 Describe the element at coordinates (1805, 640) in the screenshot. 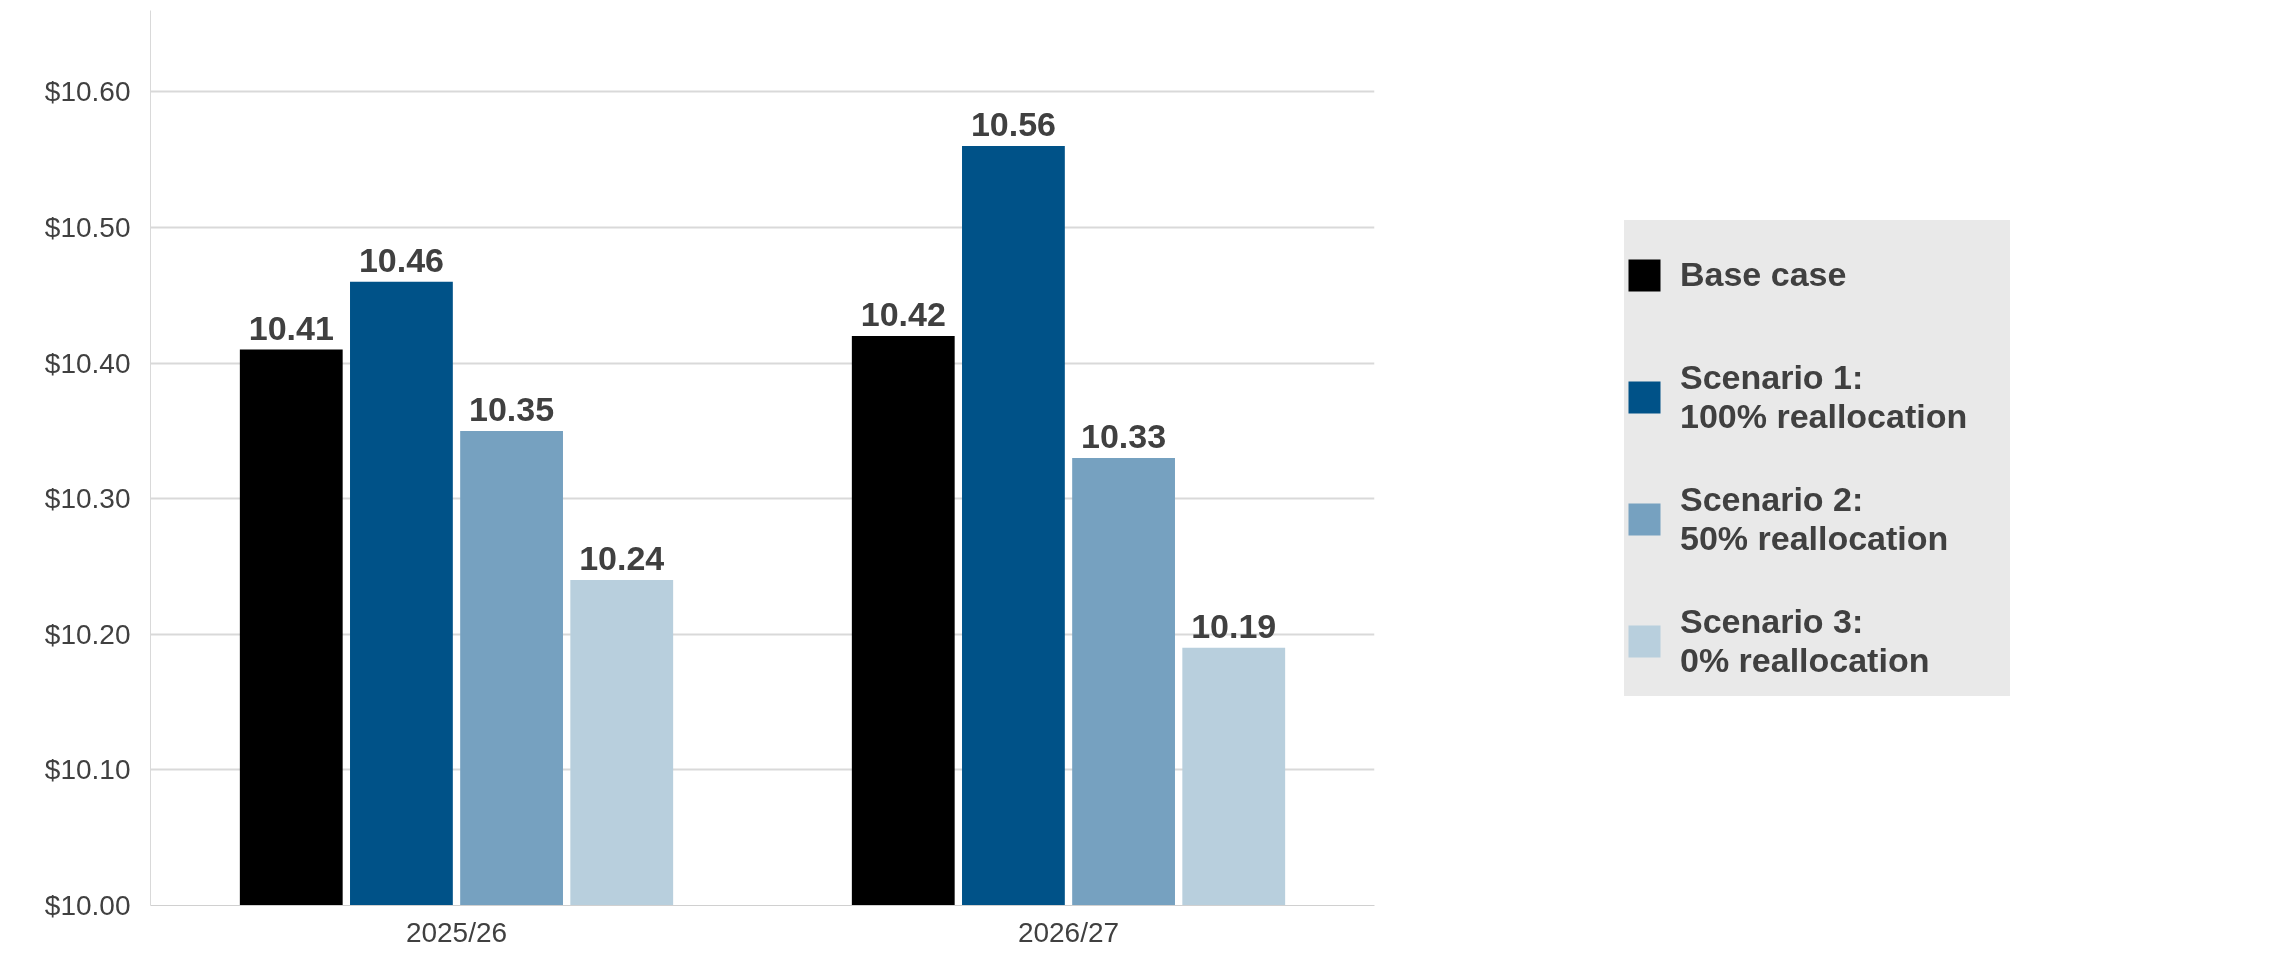

I see `legend-label: Scenario 3: 0% reallocation` at that location.